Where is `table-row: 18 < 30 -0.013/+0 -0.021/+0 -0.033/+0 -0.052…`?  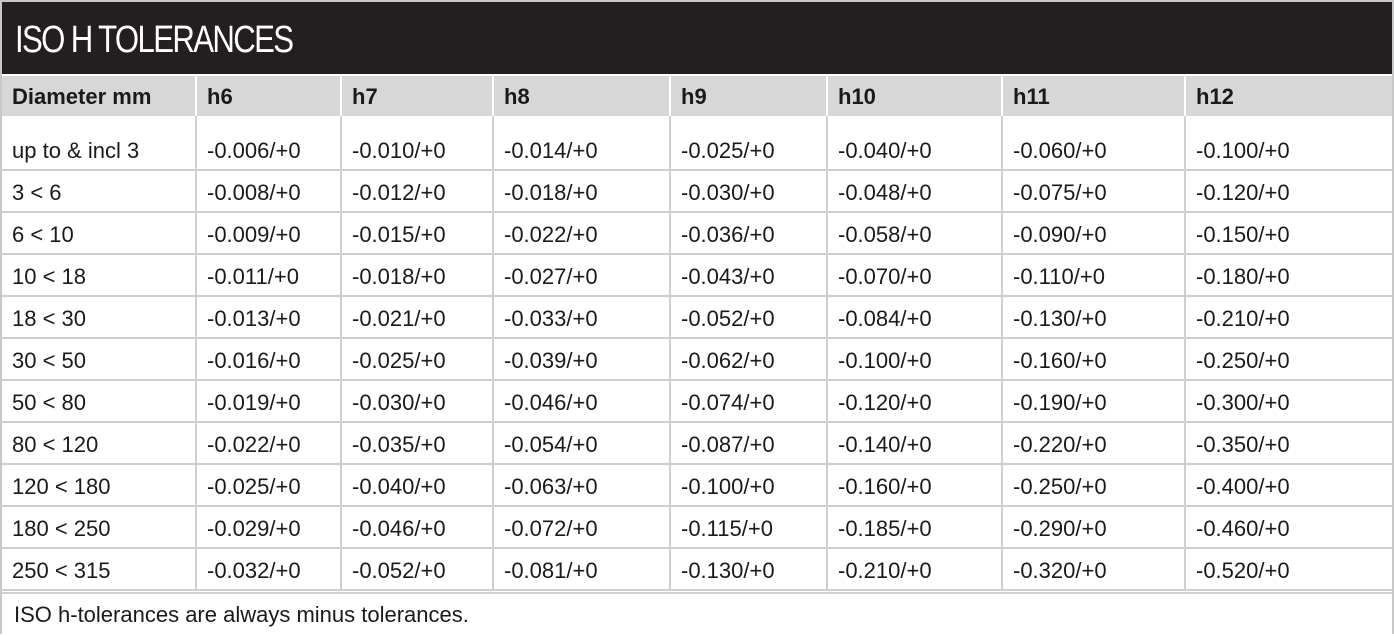
table-row: 18 < 30 -0.013/+0 -0.021/+0 -0.033/+0 -0.052… is located at coordinates (697, 317).